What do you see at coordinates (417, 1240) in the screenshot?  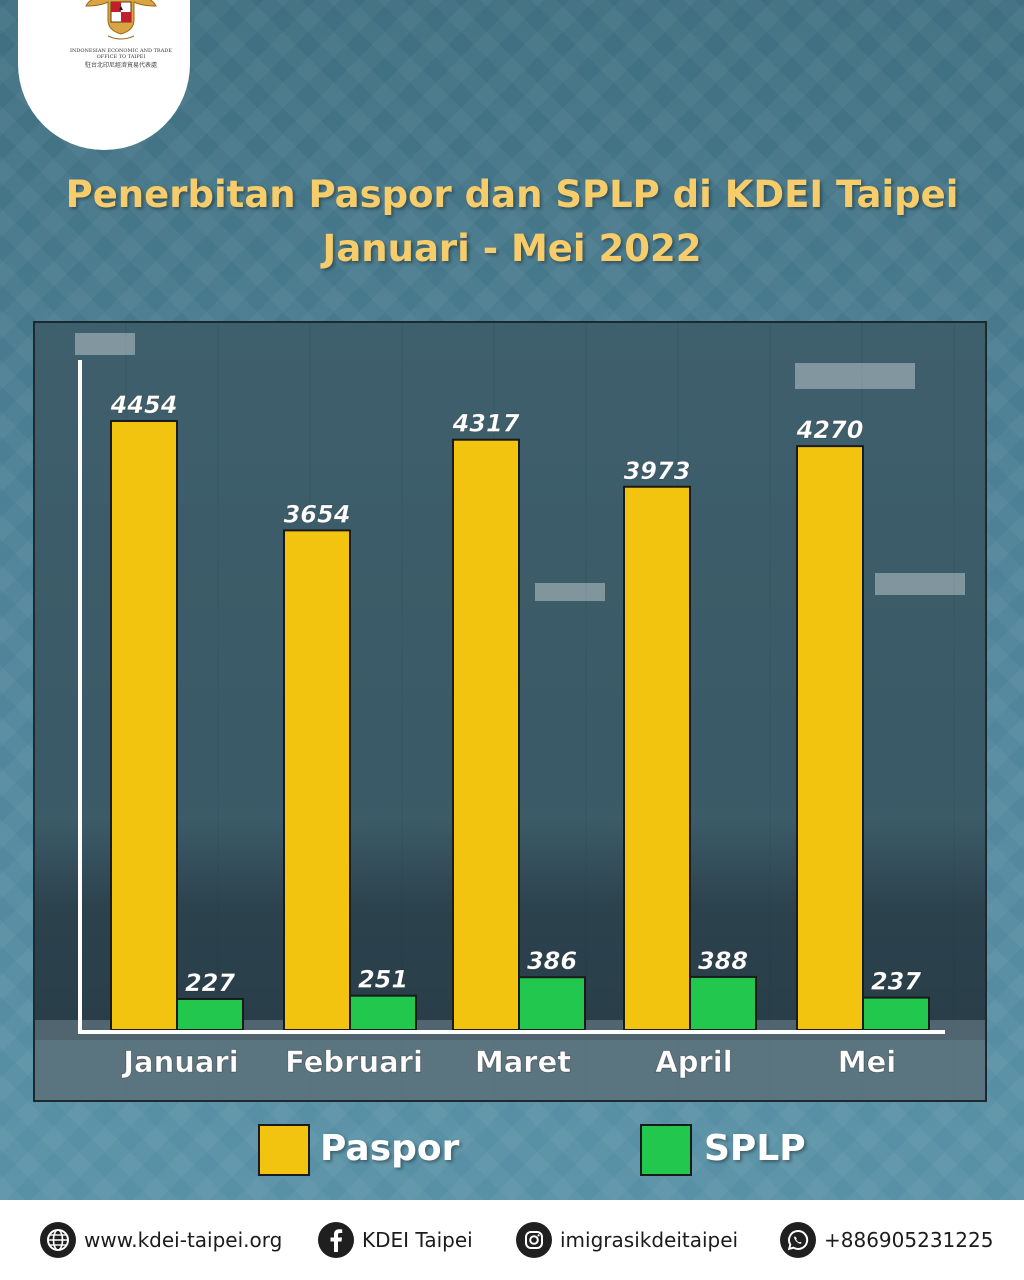 I see `facebook-link: KDEI Taipei` at bounding box center [417, 1240].